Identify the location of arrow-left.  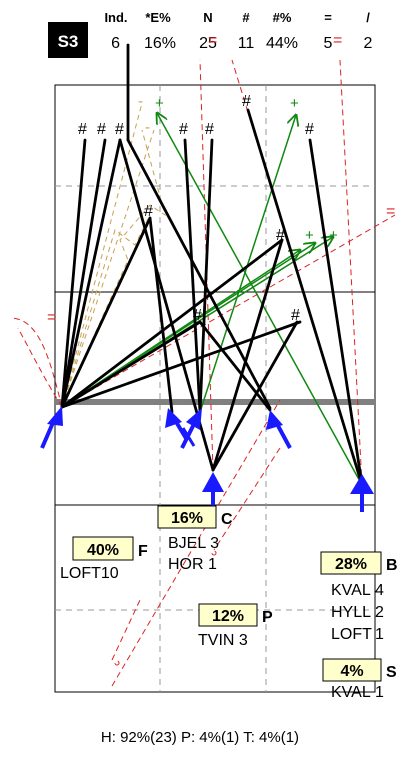
(51, 427).